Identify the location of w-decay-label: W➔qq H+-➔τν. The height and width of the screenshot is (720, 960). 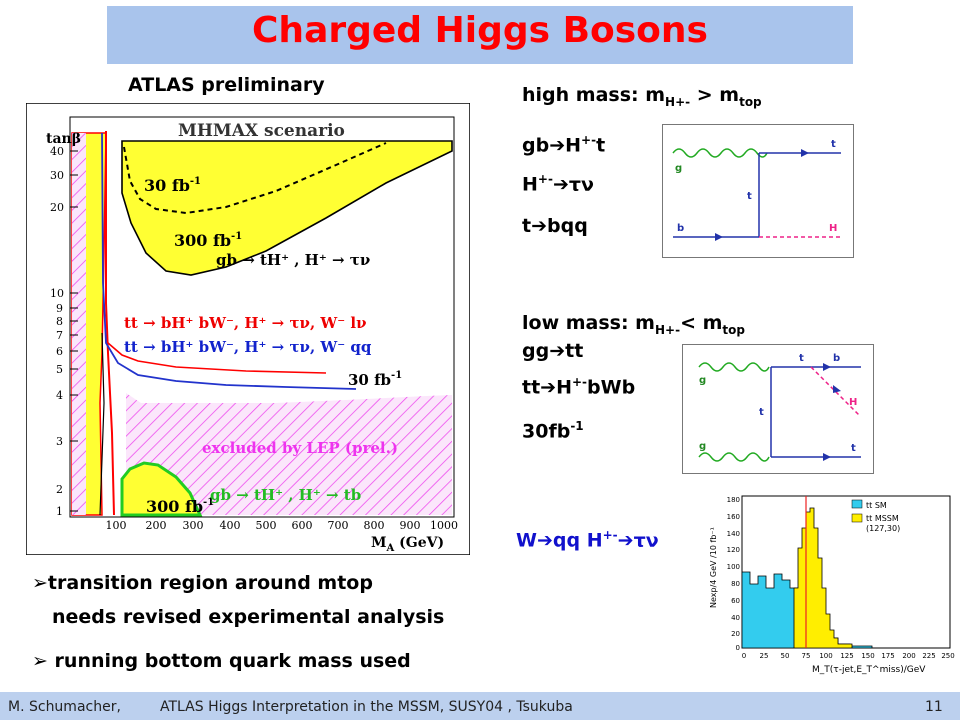
(587, 540).